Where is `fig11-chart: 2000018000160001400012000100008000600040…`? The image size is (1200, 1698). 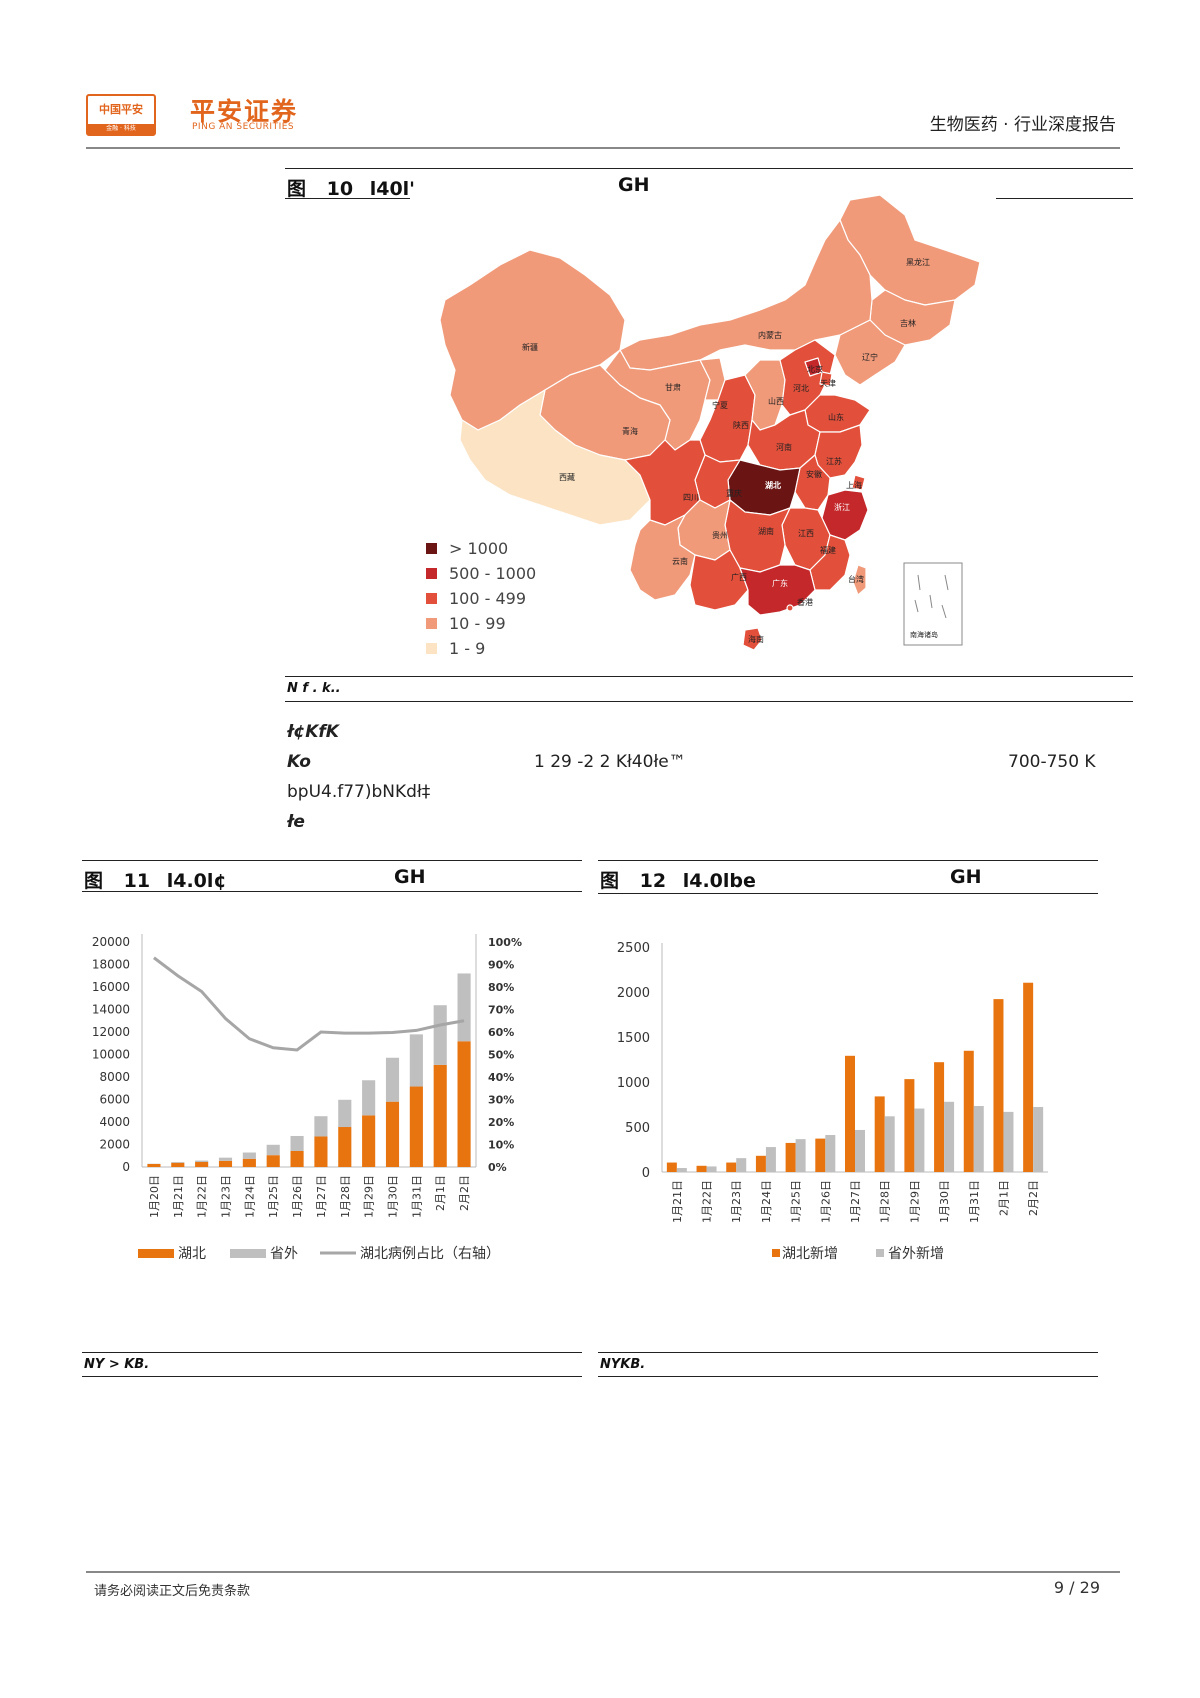
fig11-chart: 2000018000160001400012000100008000600040… is located at coordinates (307, 1098).